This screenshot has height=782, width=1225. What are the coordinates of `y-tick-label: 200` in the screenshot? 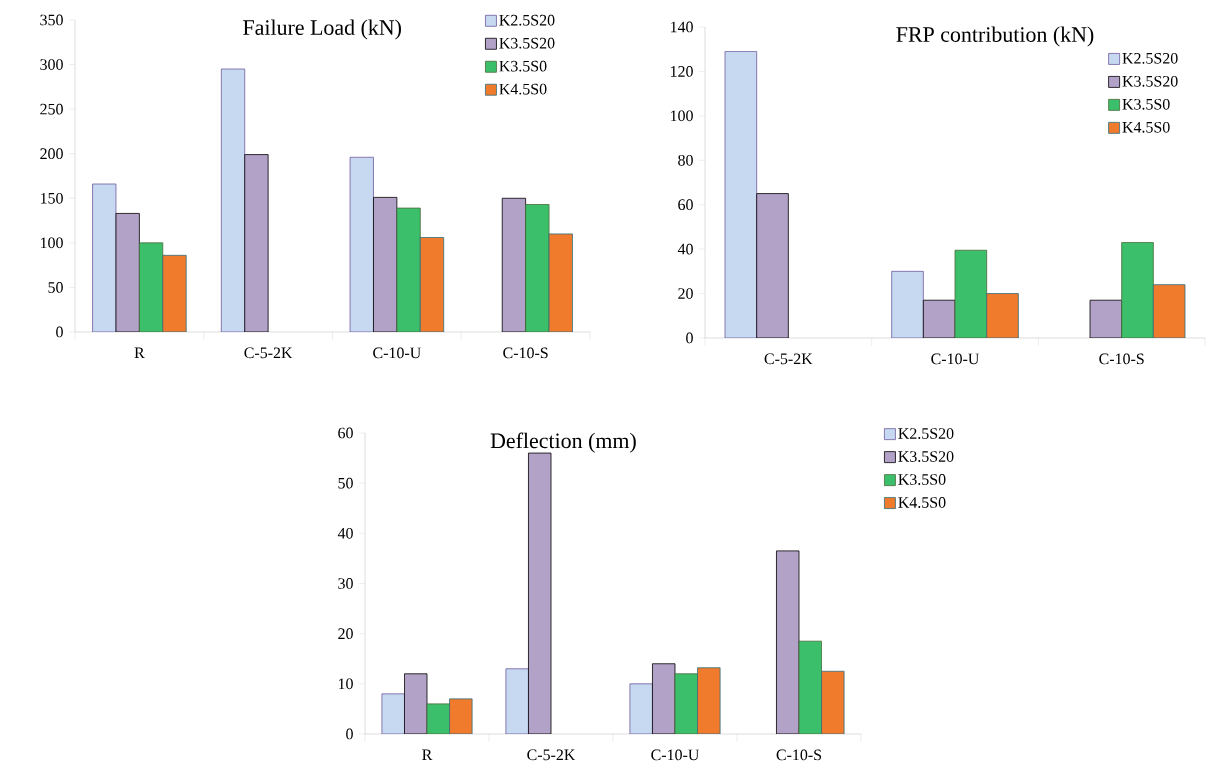 It's located at (51, 154).